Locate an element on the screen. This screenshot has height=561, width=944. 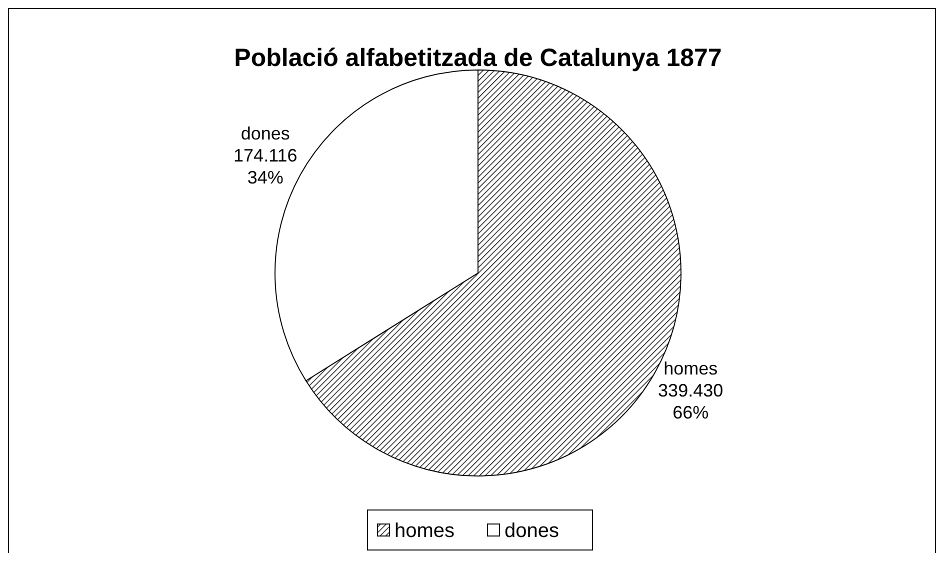
data-label: 174.116 34% is located at coordinates (266, 166).